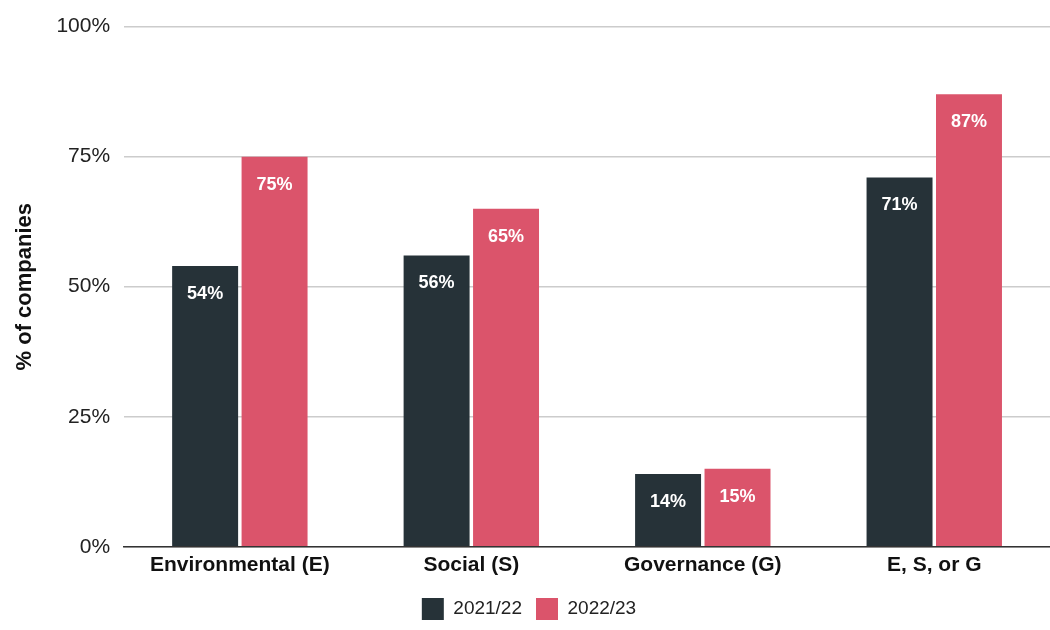 Image resolution: width=1050 pixels, height=630 pixels. I want to click on data-label: 71%, so click(899, 204).